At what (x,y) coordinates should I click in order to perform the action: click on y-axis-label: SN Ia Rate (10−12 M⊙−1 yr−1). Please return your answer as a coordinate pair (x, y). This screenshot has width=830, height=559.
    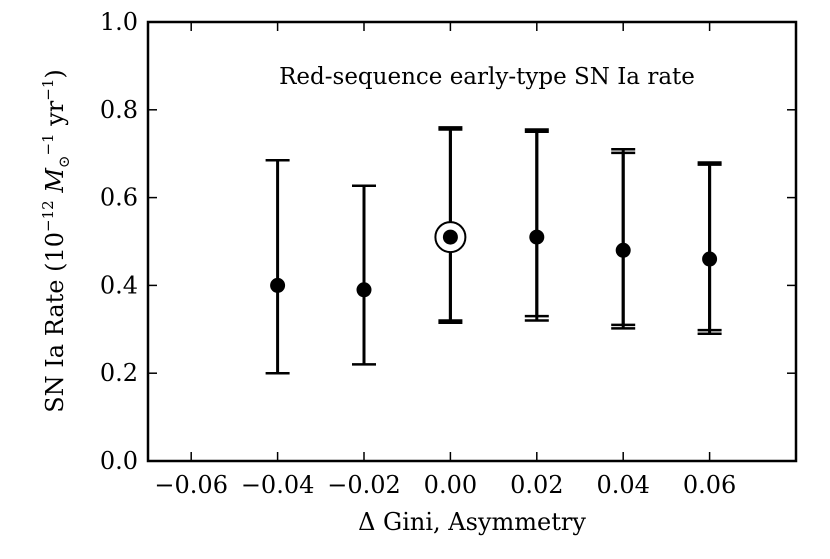
    Looking at the image, I should click on (56, 241).